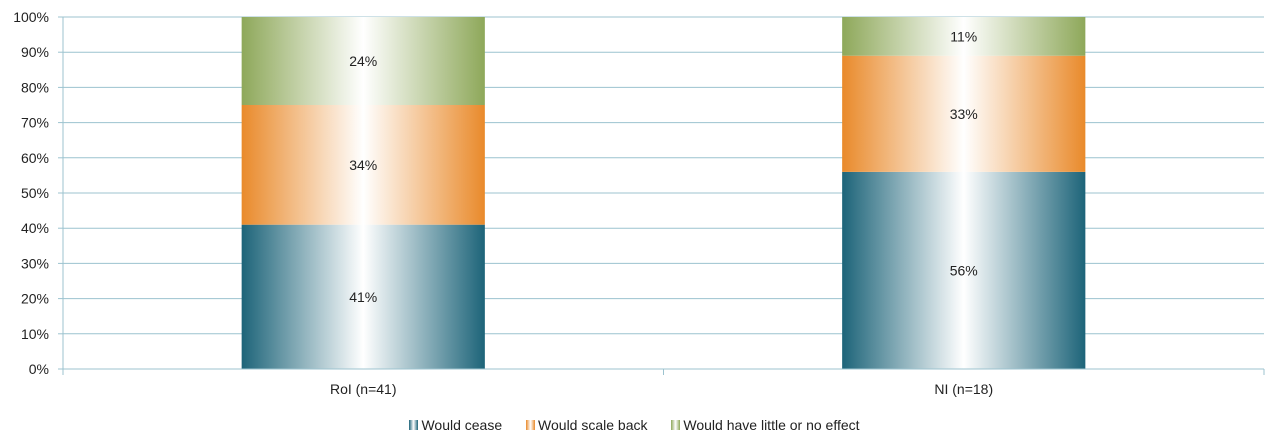 This screenshot has height=436, width=1269. Describe the element at coordinates (35, 228) in the screenshot. I see `y-tick-label: 40%` at that location.